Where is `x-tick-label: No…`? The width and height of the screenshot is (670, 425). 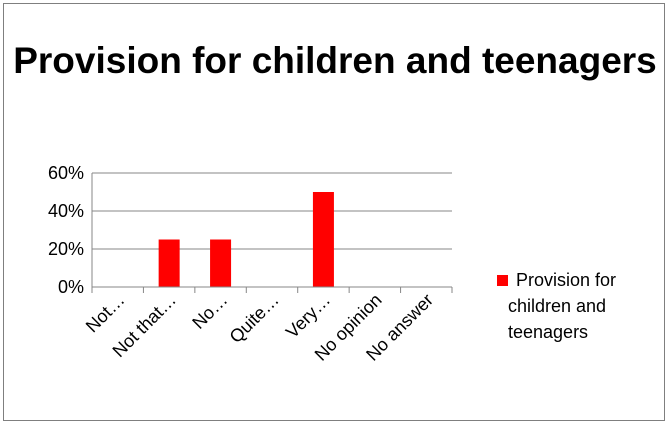 x-tick-label: No… is located at coordinates (209, 311).